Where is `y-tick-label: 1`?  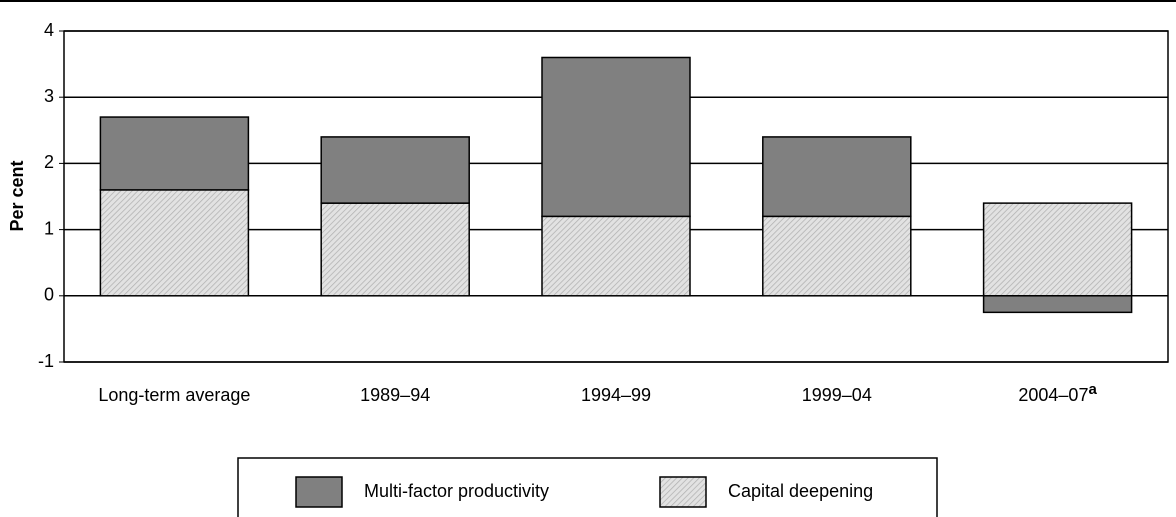
y-tick-label: 1 is located at coordinates (49, 228).